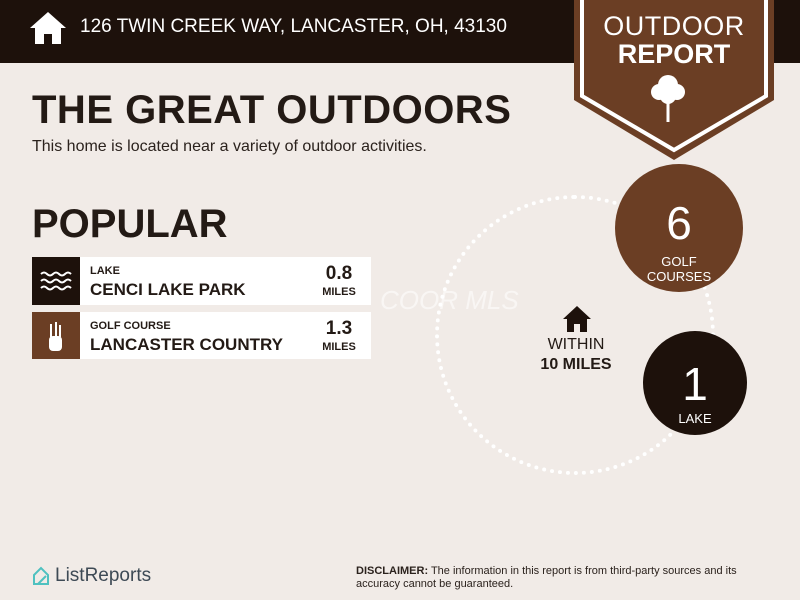 This screenshot has height=600, width=800. What do you see at coordinates (186, 347) in the screenshot?
I see `item-name: LANCASTER COUNTRY CLUB` at bounding box center [186, 347].